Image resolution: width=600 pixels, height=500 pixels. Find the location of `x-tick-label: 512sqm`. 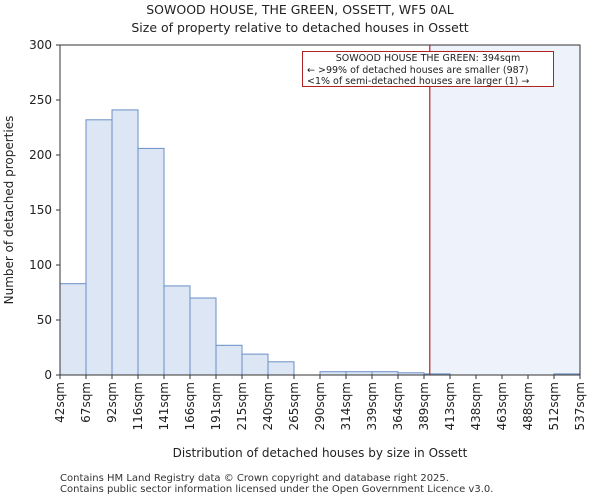

x-tick-label: 512sqm is located at coordinates (554, 406).